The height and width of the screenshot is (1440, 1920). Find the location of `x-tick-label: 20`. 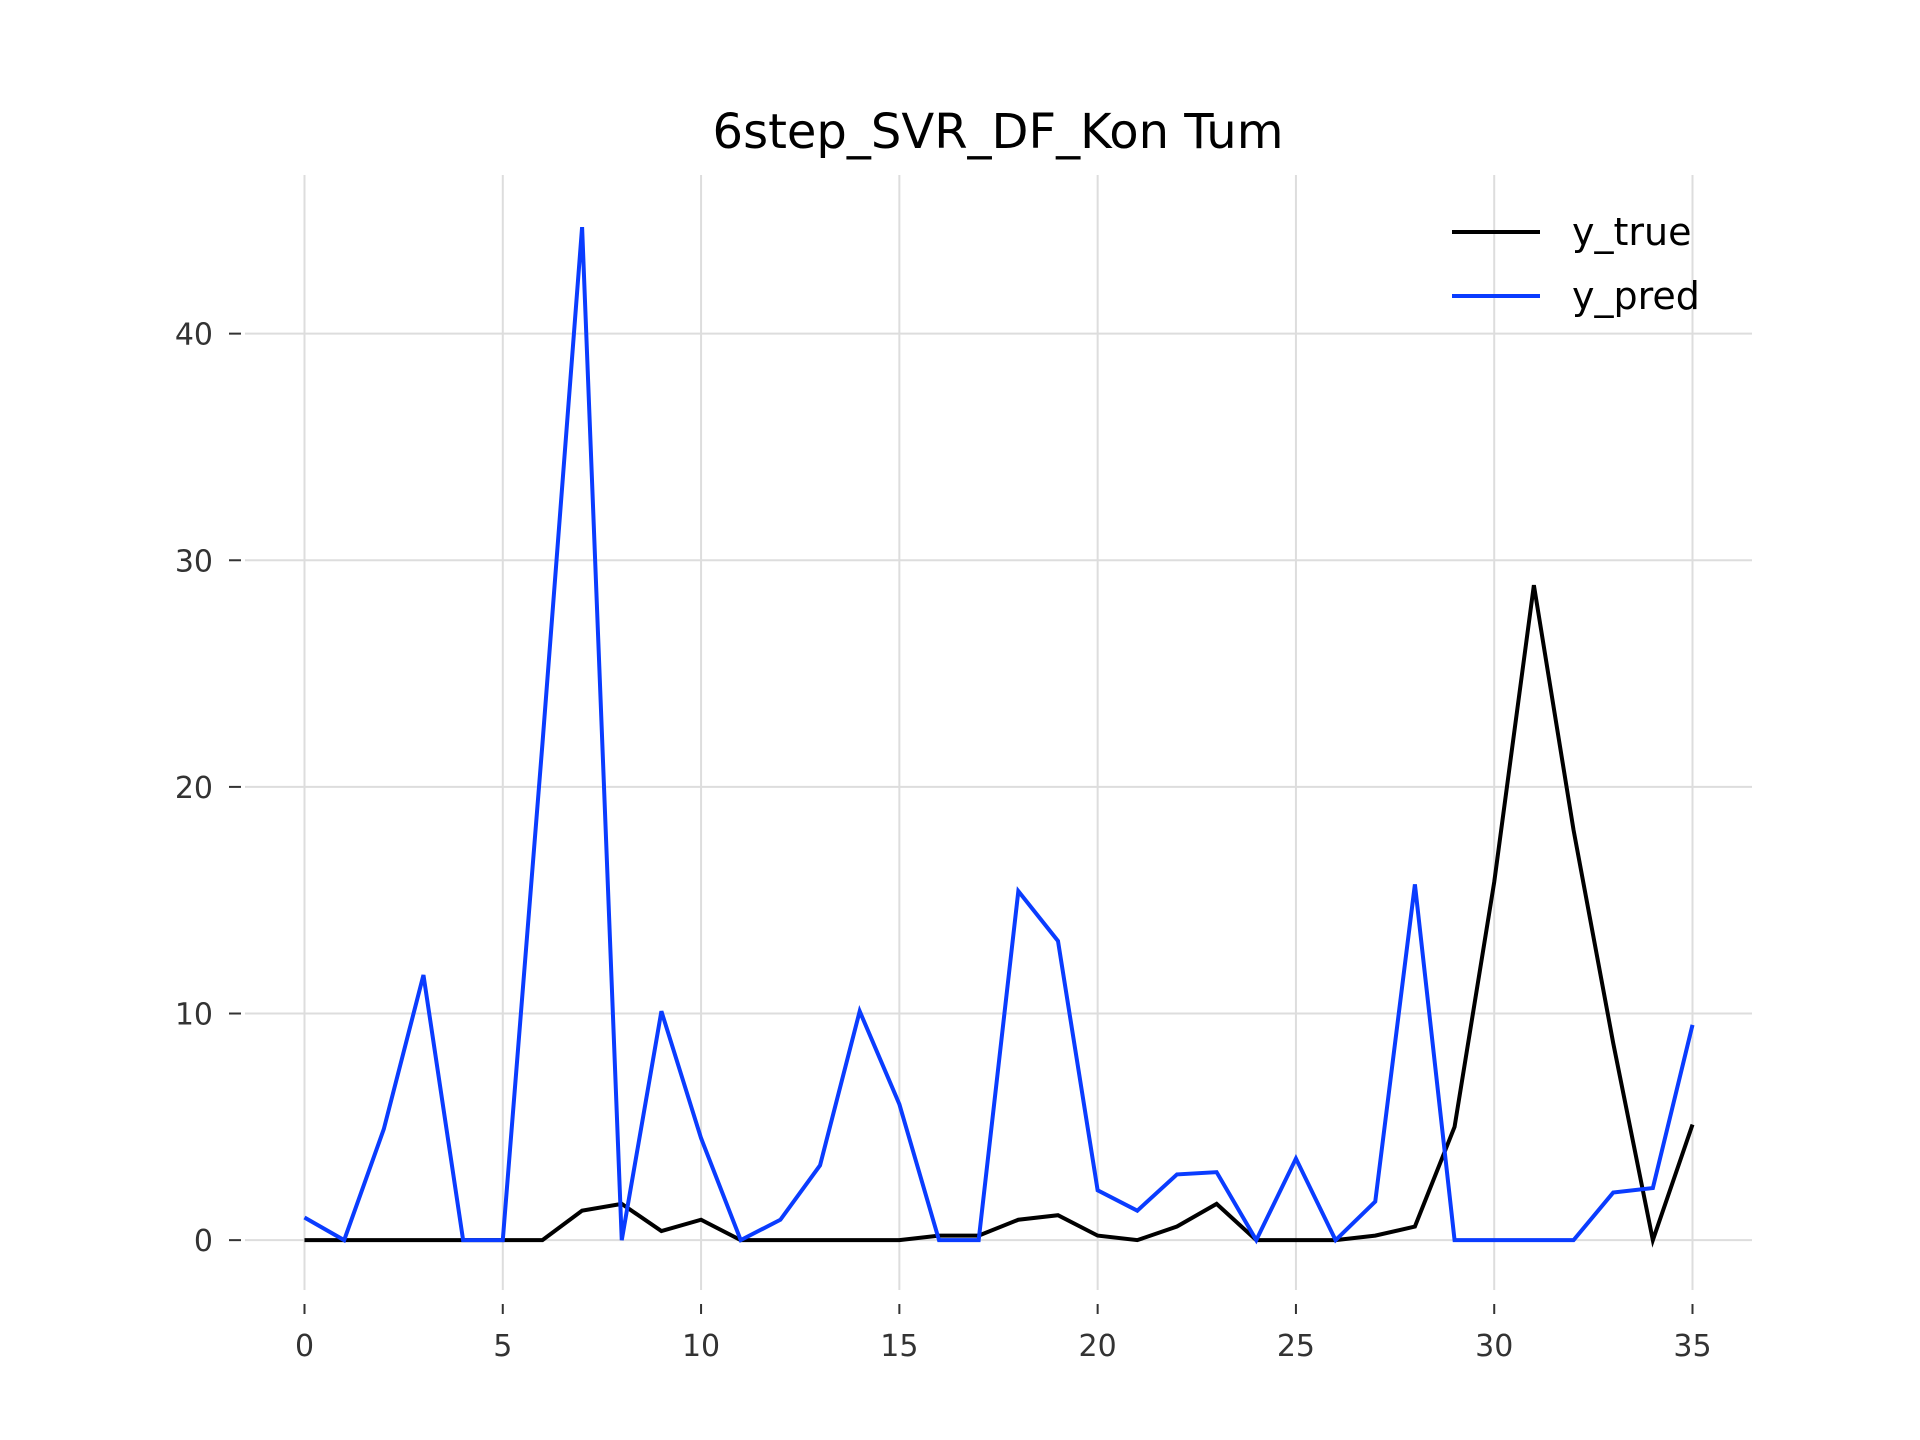

x-tick-label: 20 is located at coordinates (1098, 1346).